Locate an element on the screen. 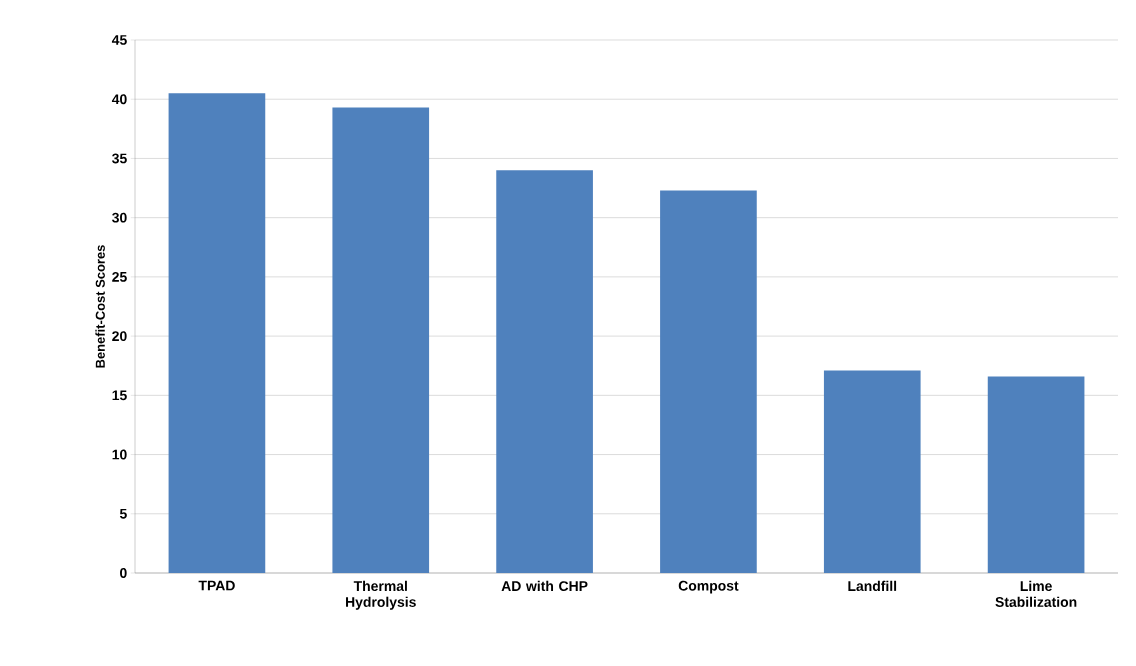 This screenshot has height=666, width=1136. y-tick-label: 0 is located at coordinates (123, 573).